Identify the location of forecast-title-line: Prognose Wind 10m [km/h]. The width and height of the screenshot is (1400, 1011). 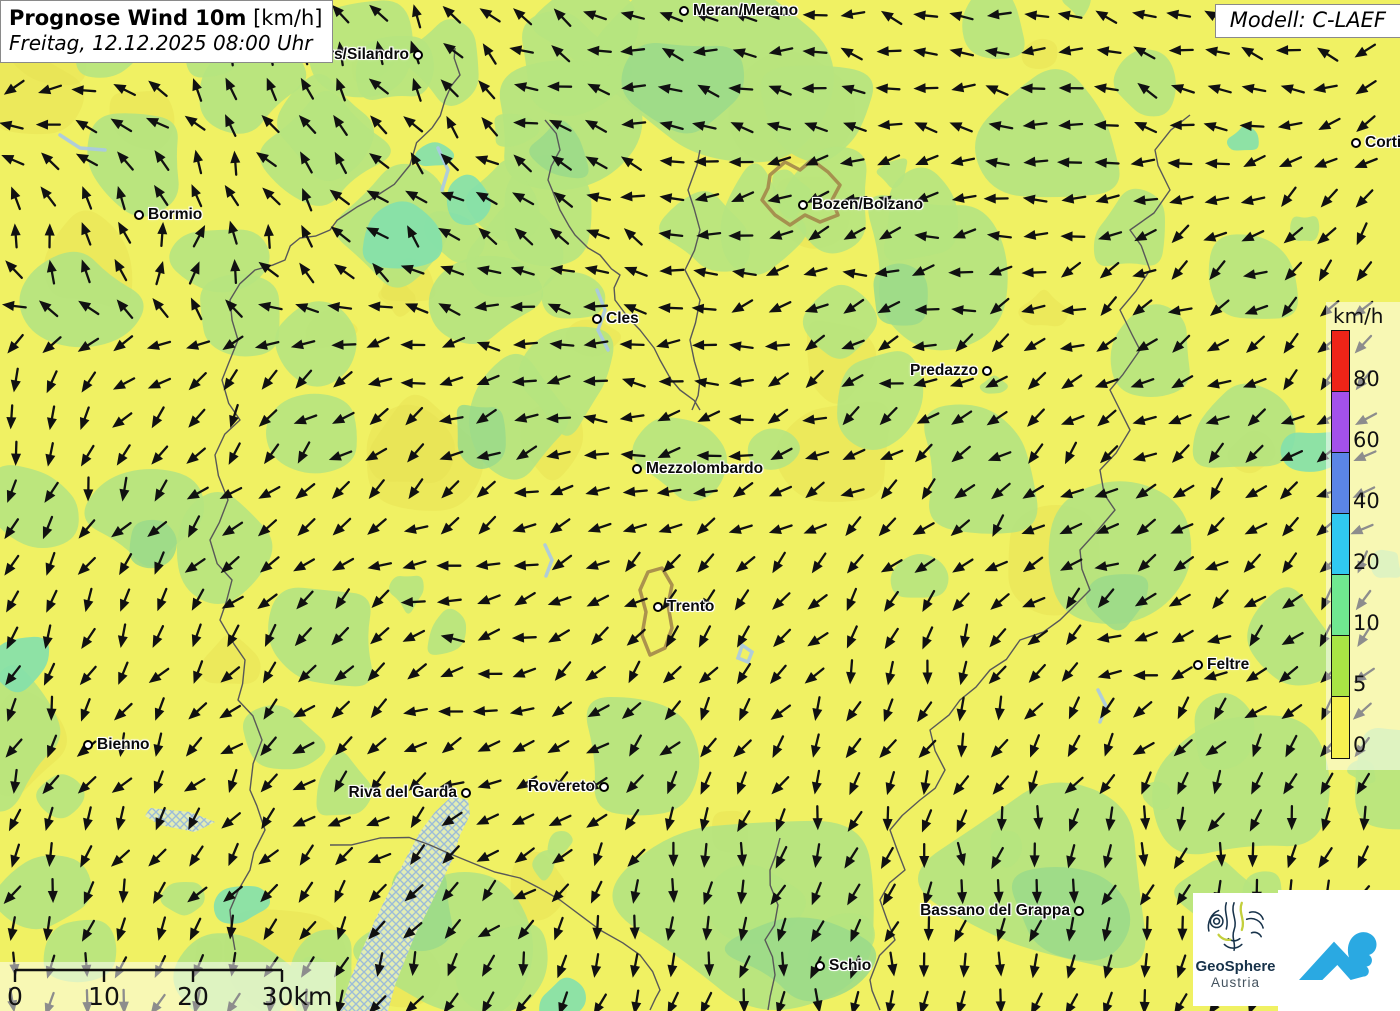
(165, 18).